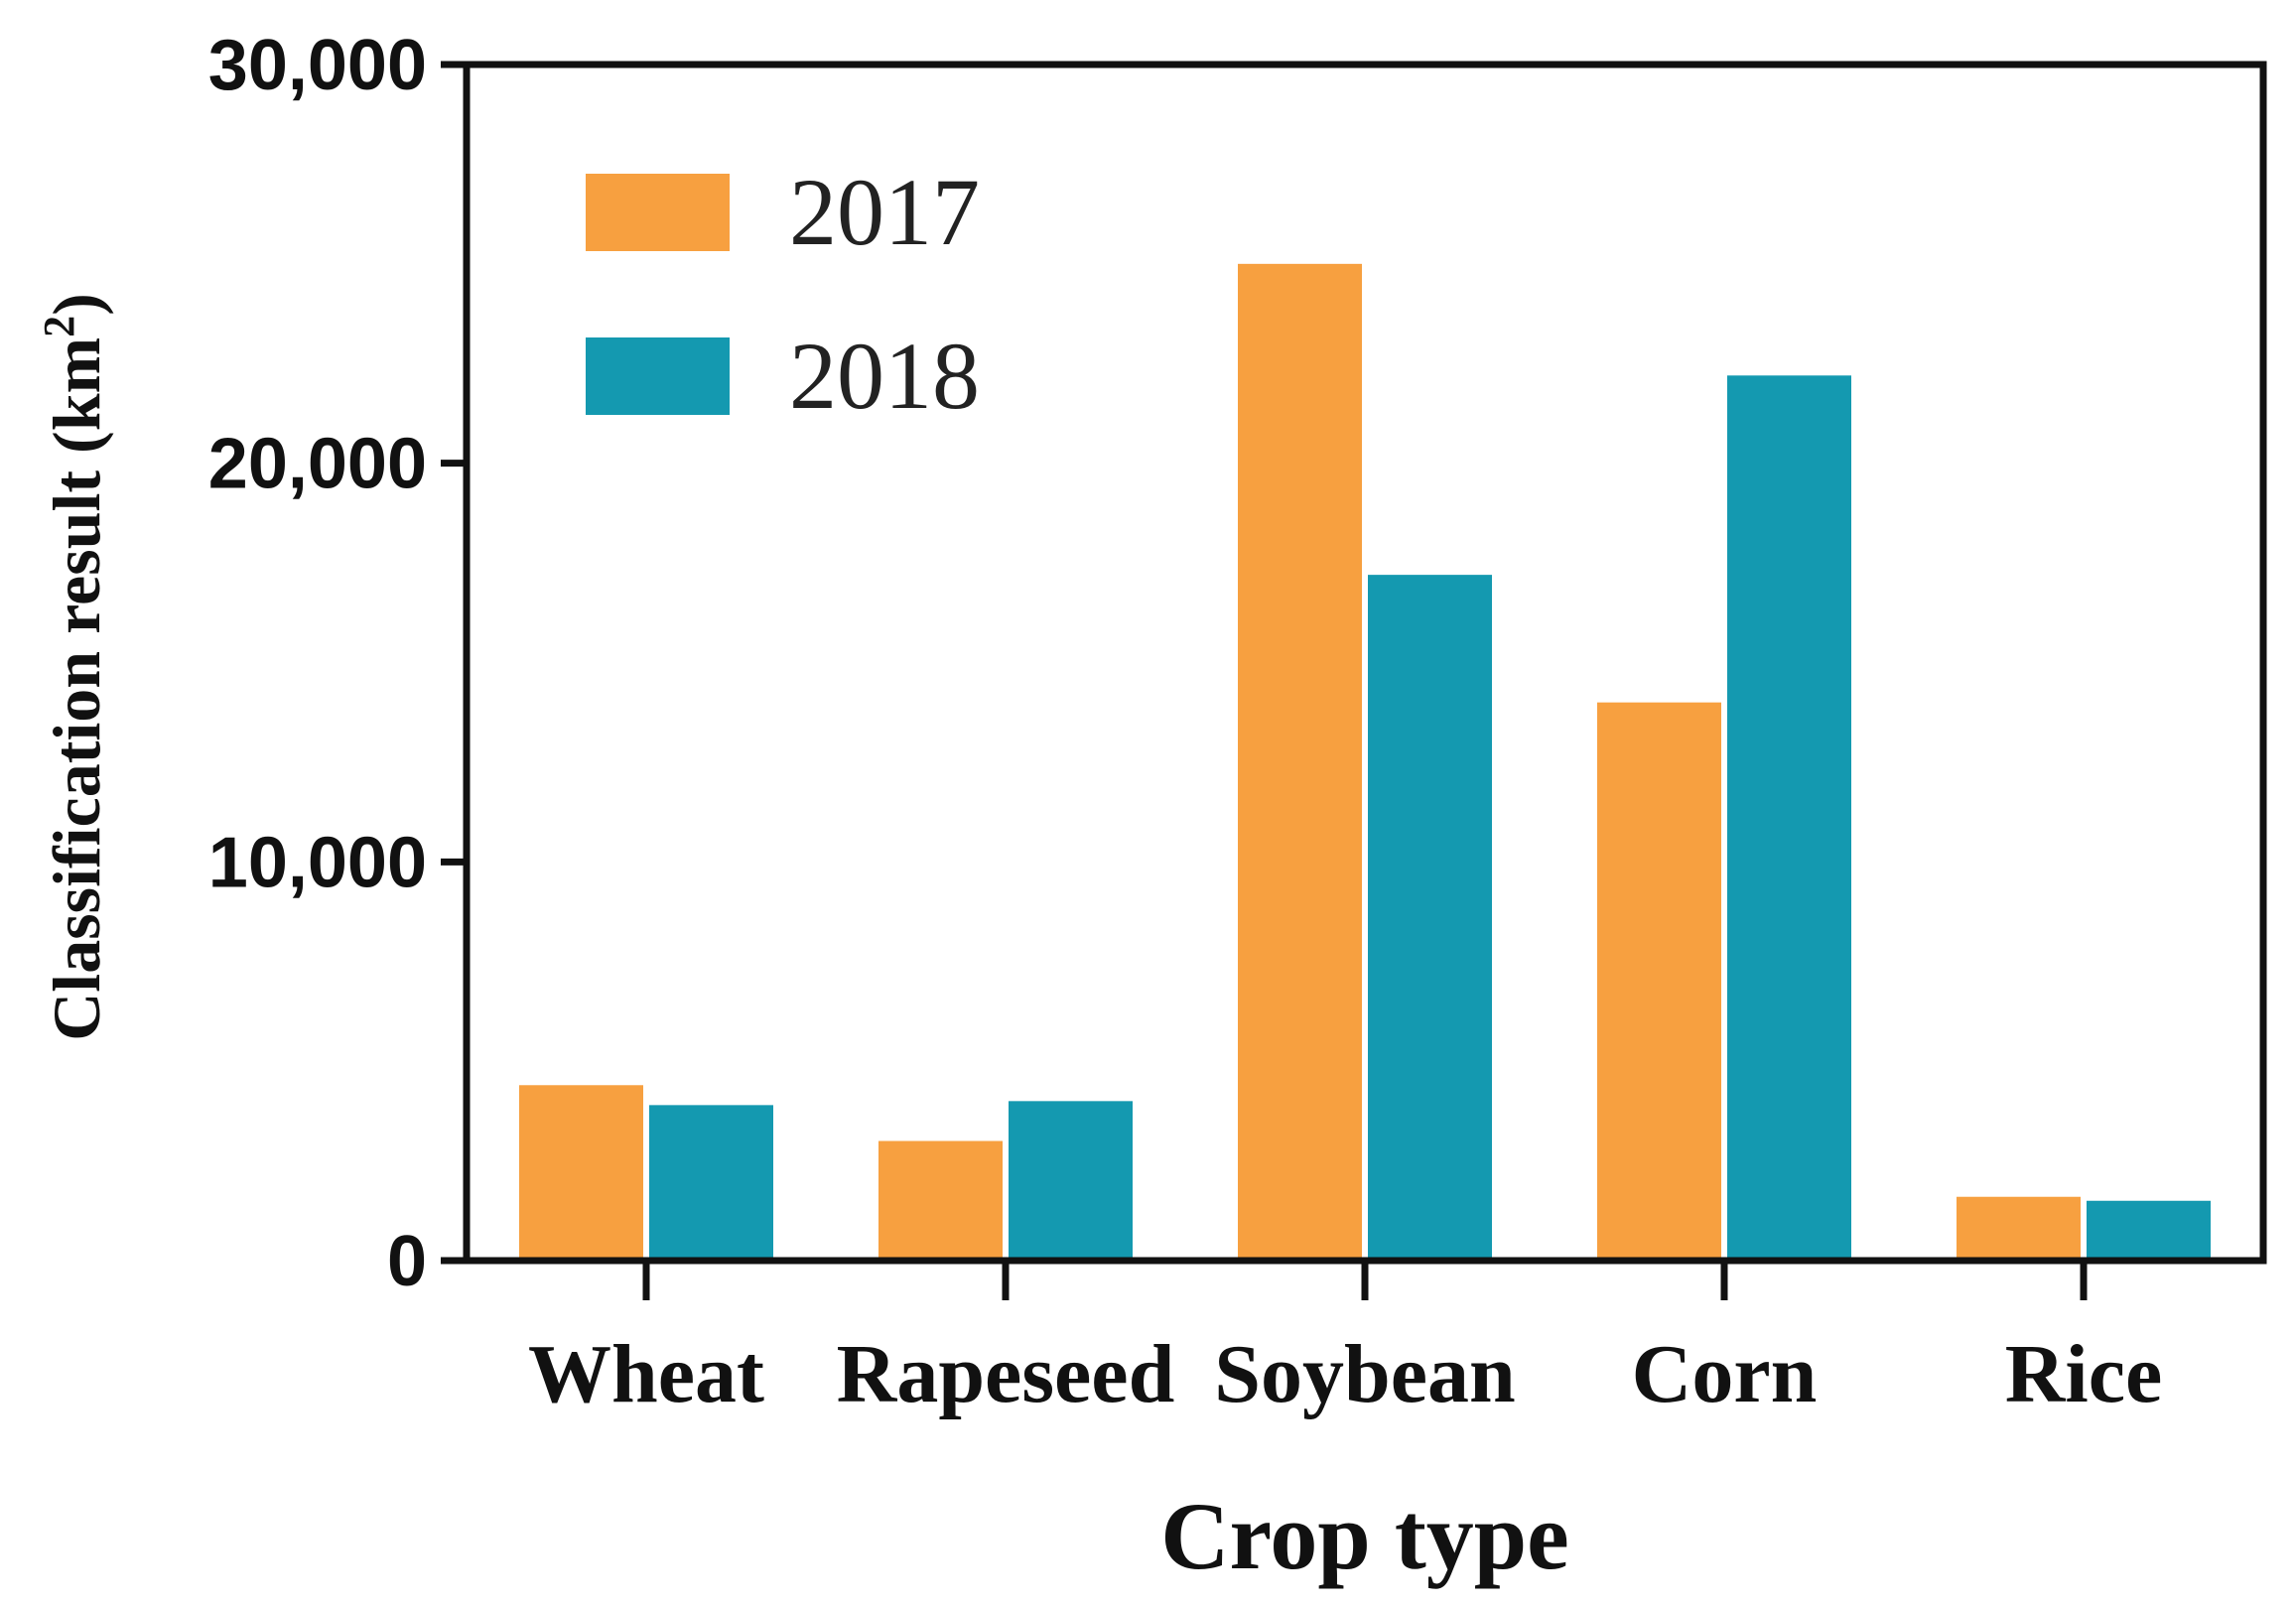 The image size is (2296, 1607). Describe the element at coordinates (658, 376) in the screenshot. I see `legend-swatch-2018` at that location.